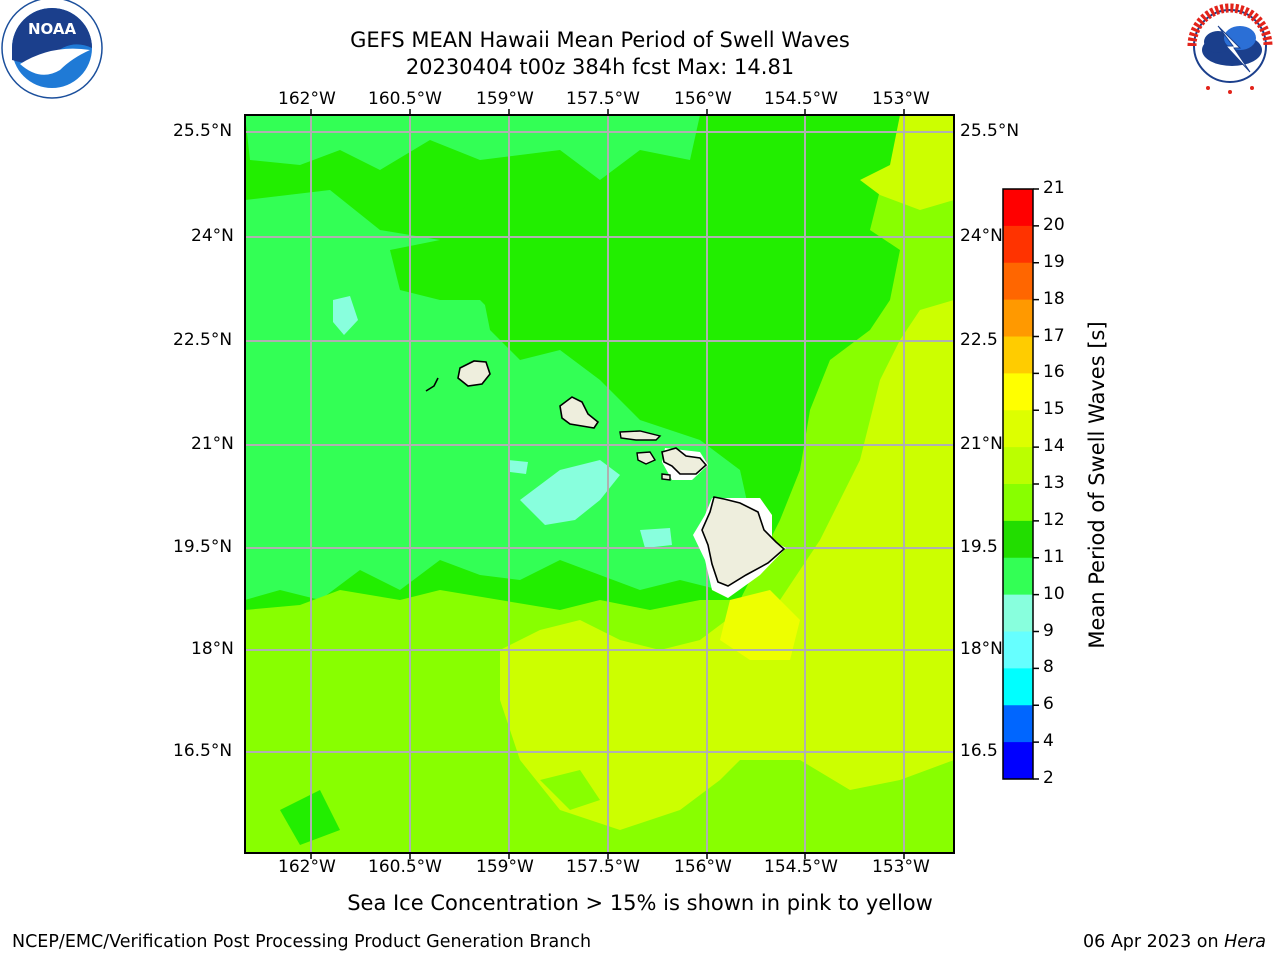  What do you see at coordinates (684, 461) in the screenshot?
I see `maui` at bounding box center [684, 461].